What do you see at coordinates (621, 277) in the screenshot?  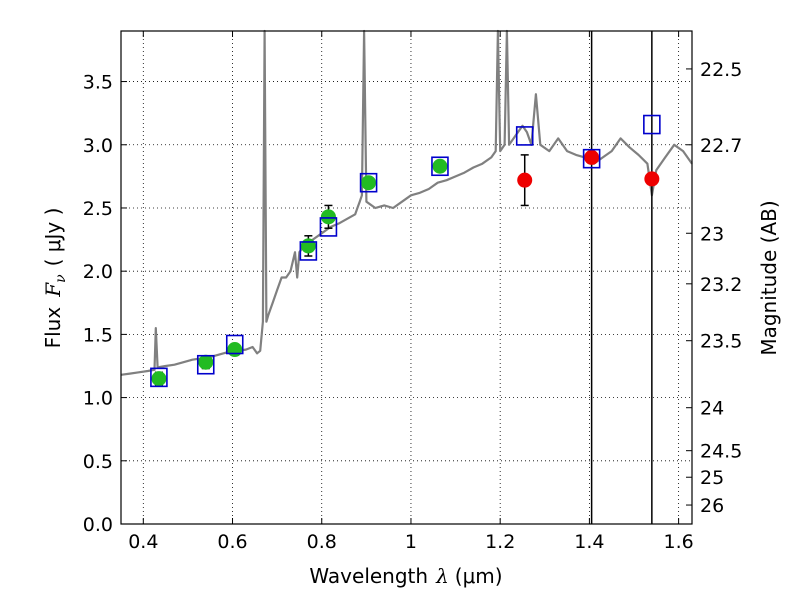 I see `vertical-lines` at bounding box center [621, 277].